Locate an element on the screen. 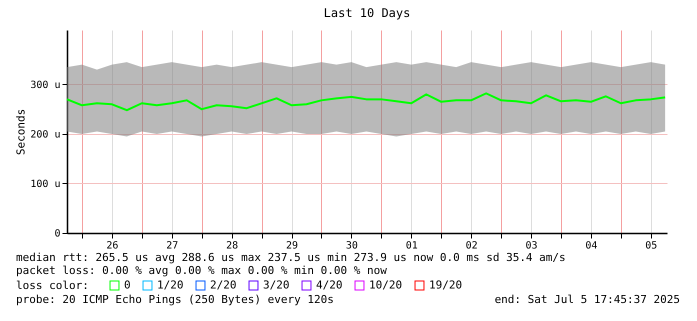 The height and width of the screenshot is (321, 697). legend-label: 4/20 is located at coordinates (329, 285).